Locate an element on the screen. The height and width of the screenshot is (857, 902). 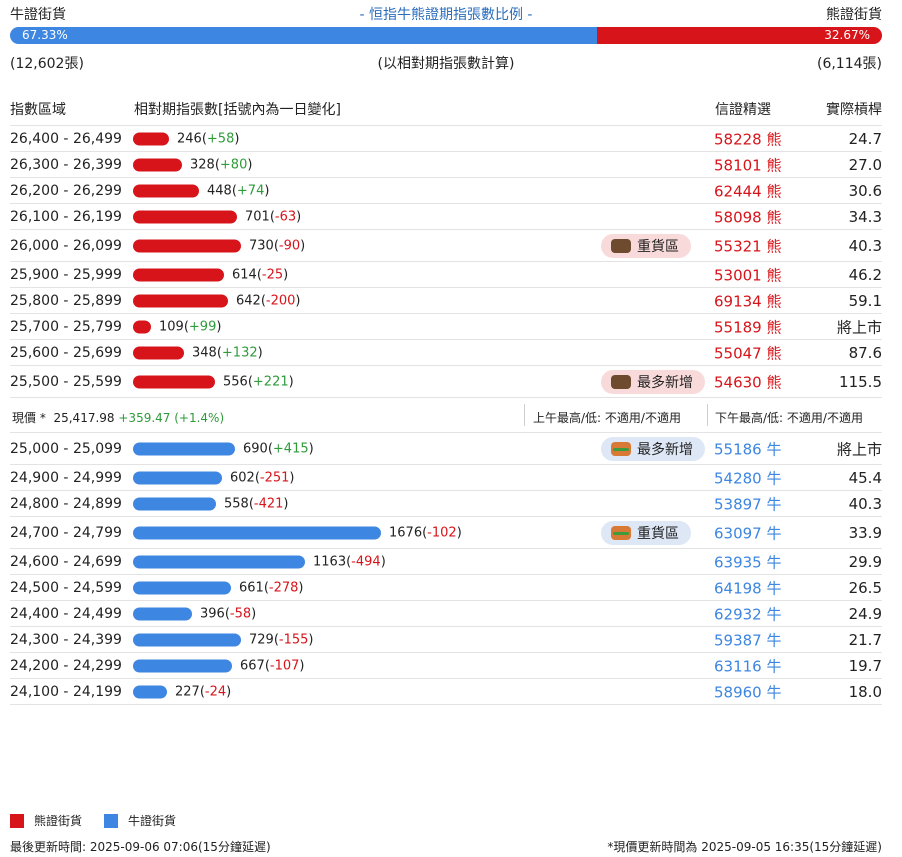
page-title: - 恒指牛熊證期指張數比例 - is located at coordinates (446, 15).